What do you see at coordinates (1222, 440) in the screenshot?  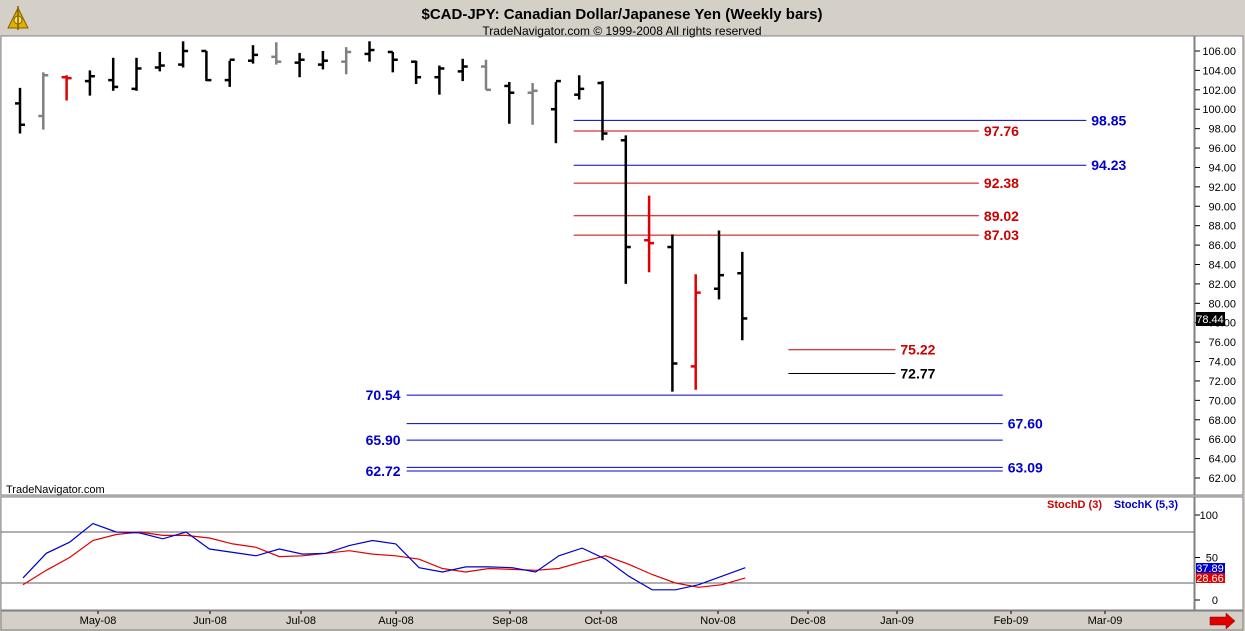 I see `price-tick-label: 66.00` at bounding box center [1222, 440].